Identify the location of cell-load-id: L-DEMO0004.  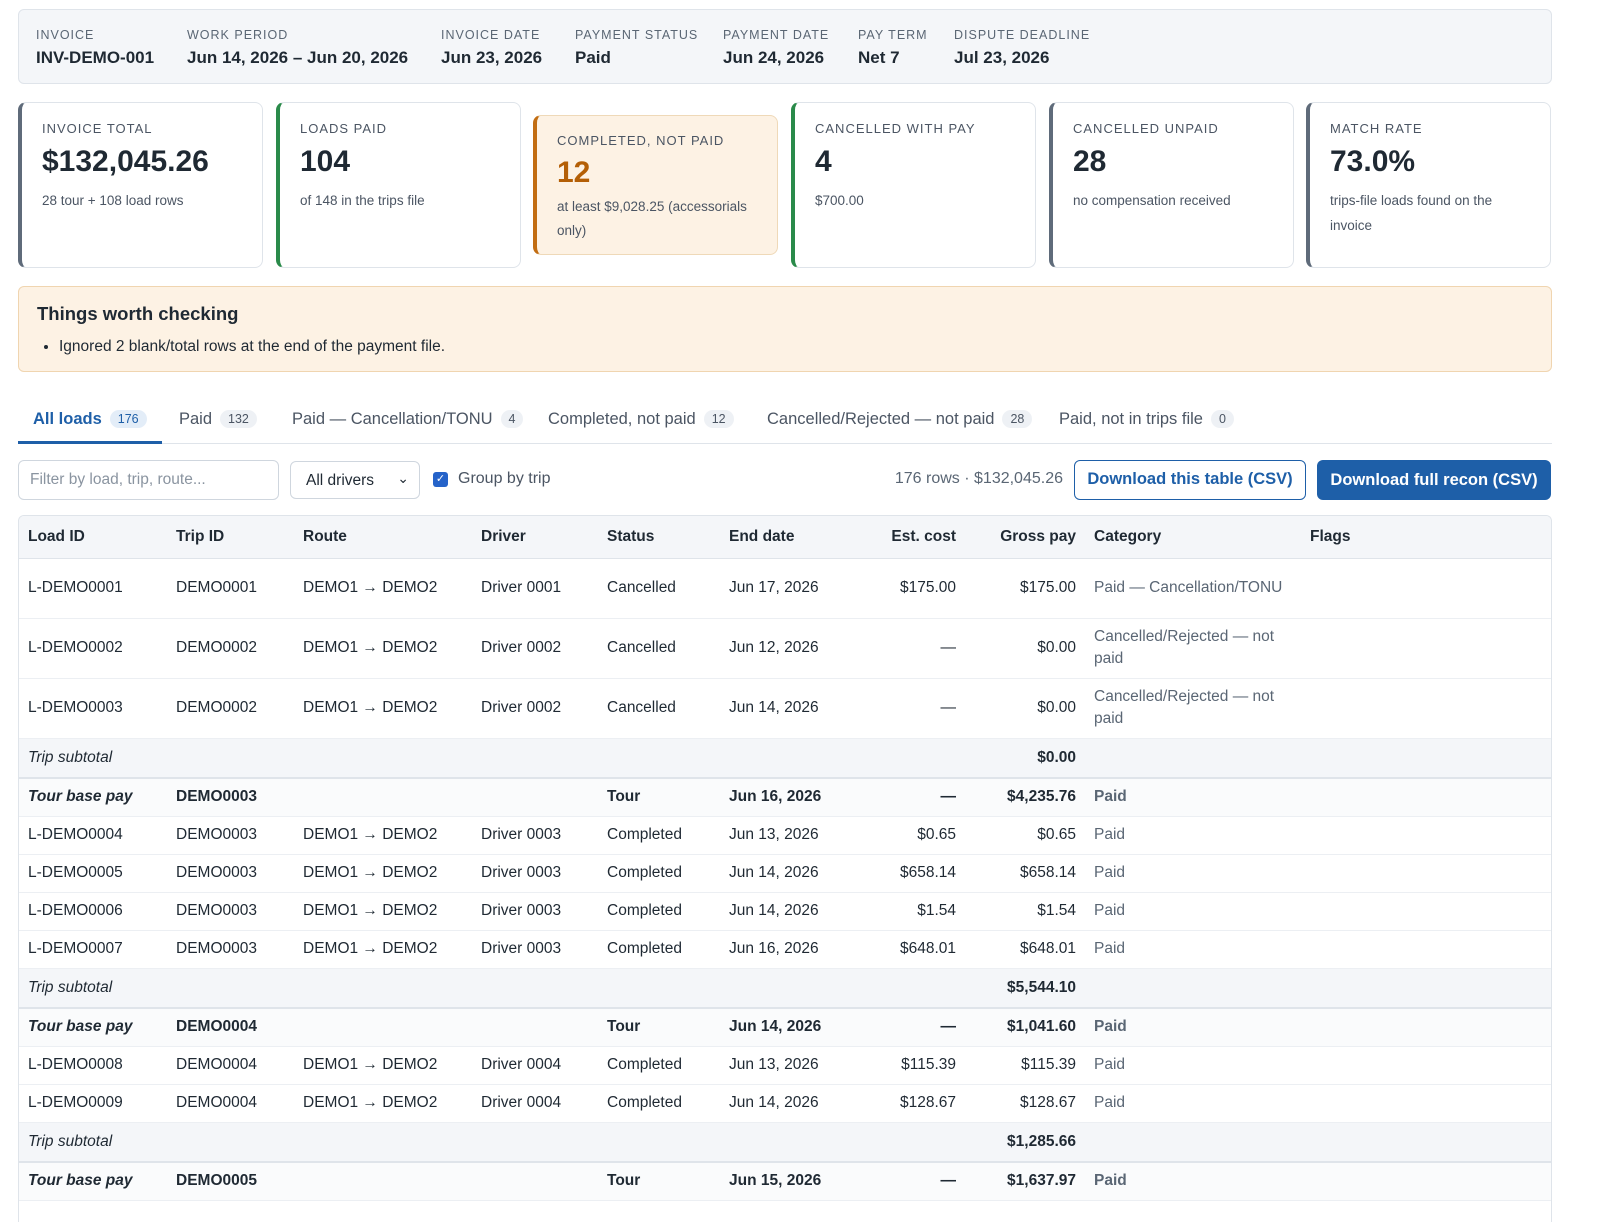
(93, 835).